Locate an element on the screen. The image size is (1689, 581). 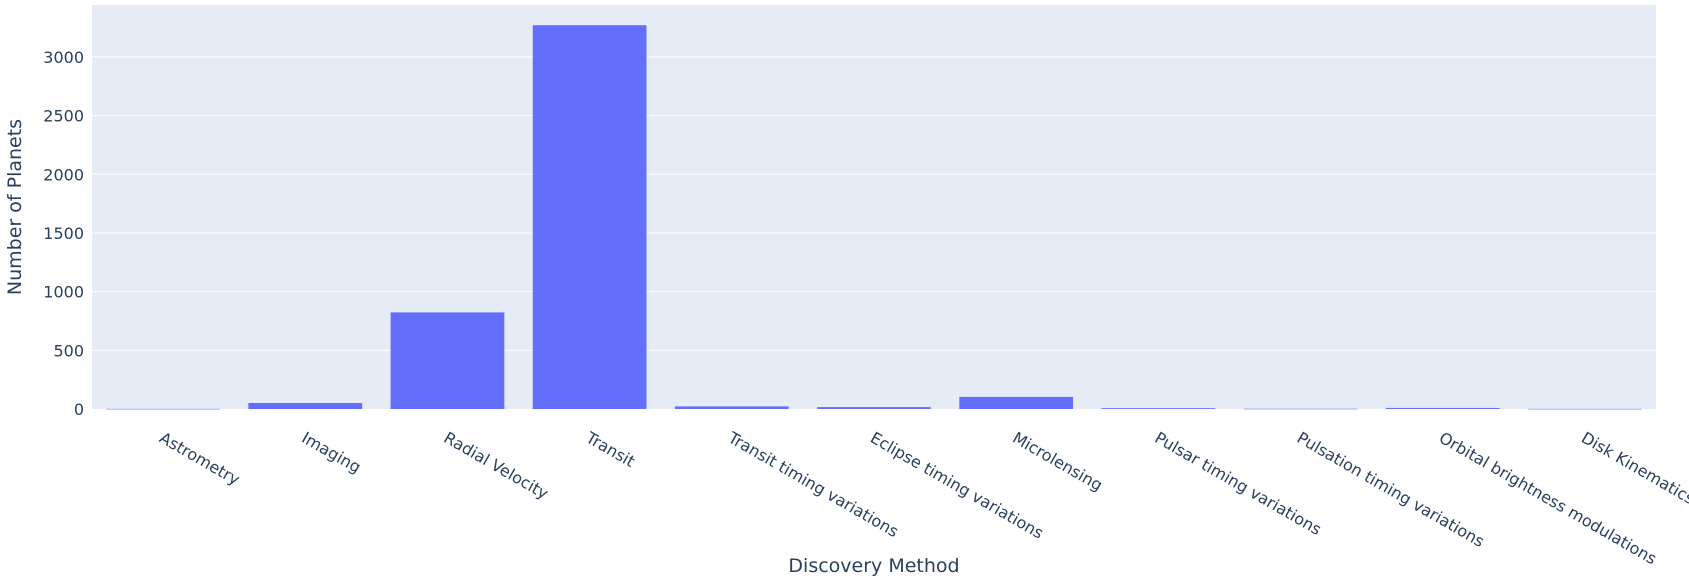
x-tick-label: Astrometry is located at coordinates (199, 458).